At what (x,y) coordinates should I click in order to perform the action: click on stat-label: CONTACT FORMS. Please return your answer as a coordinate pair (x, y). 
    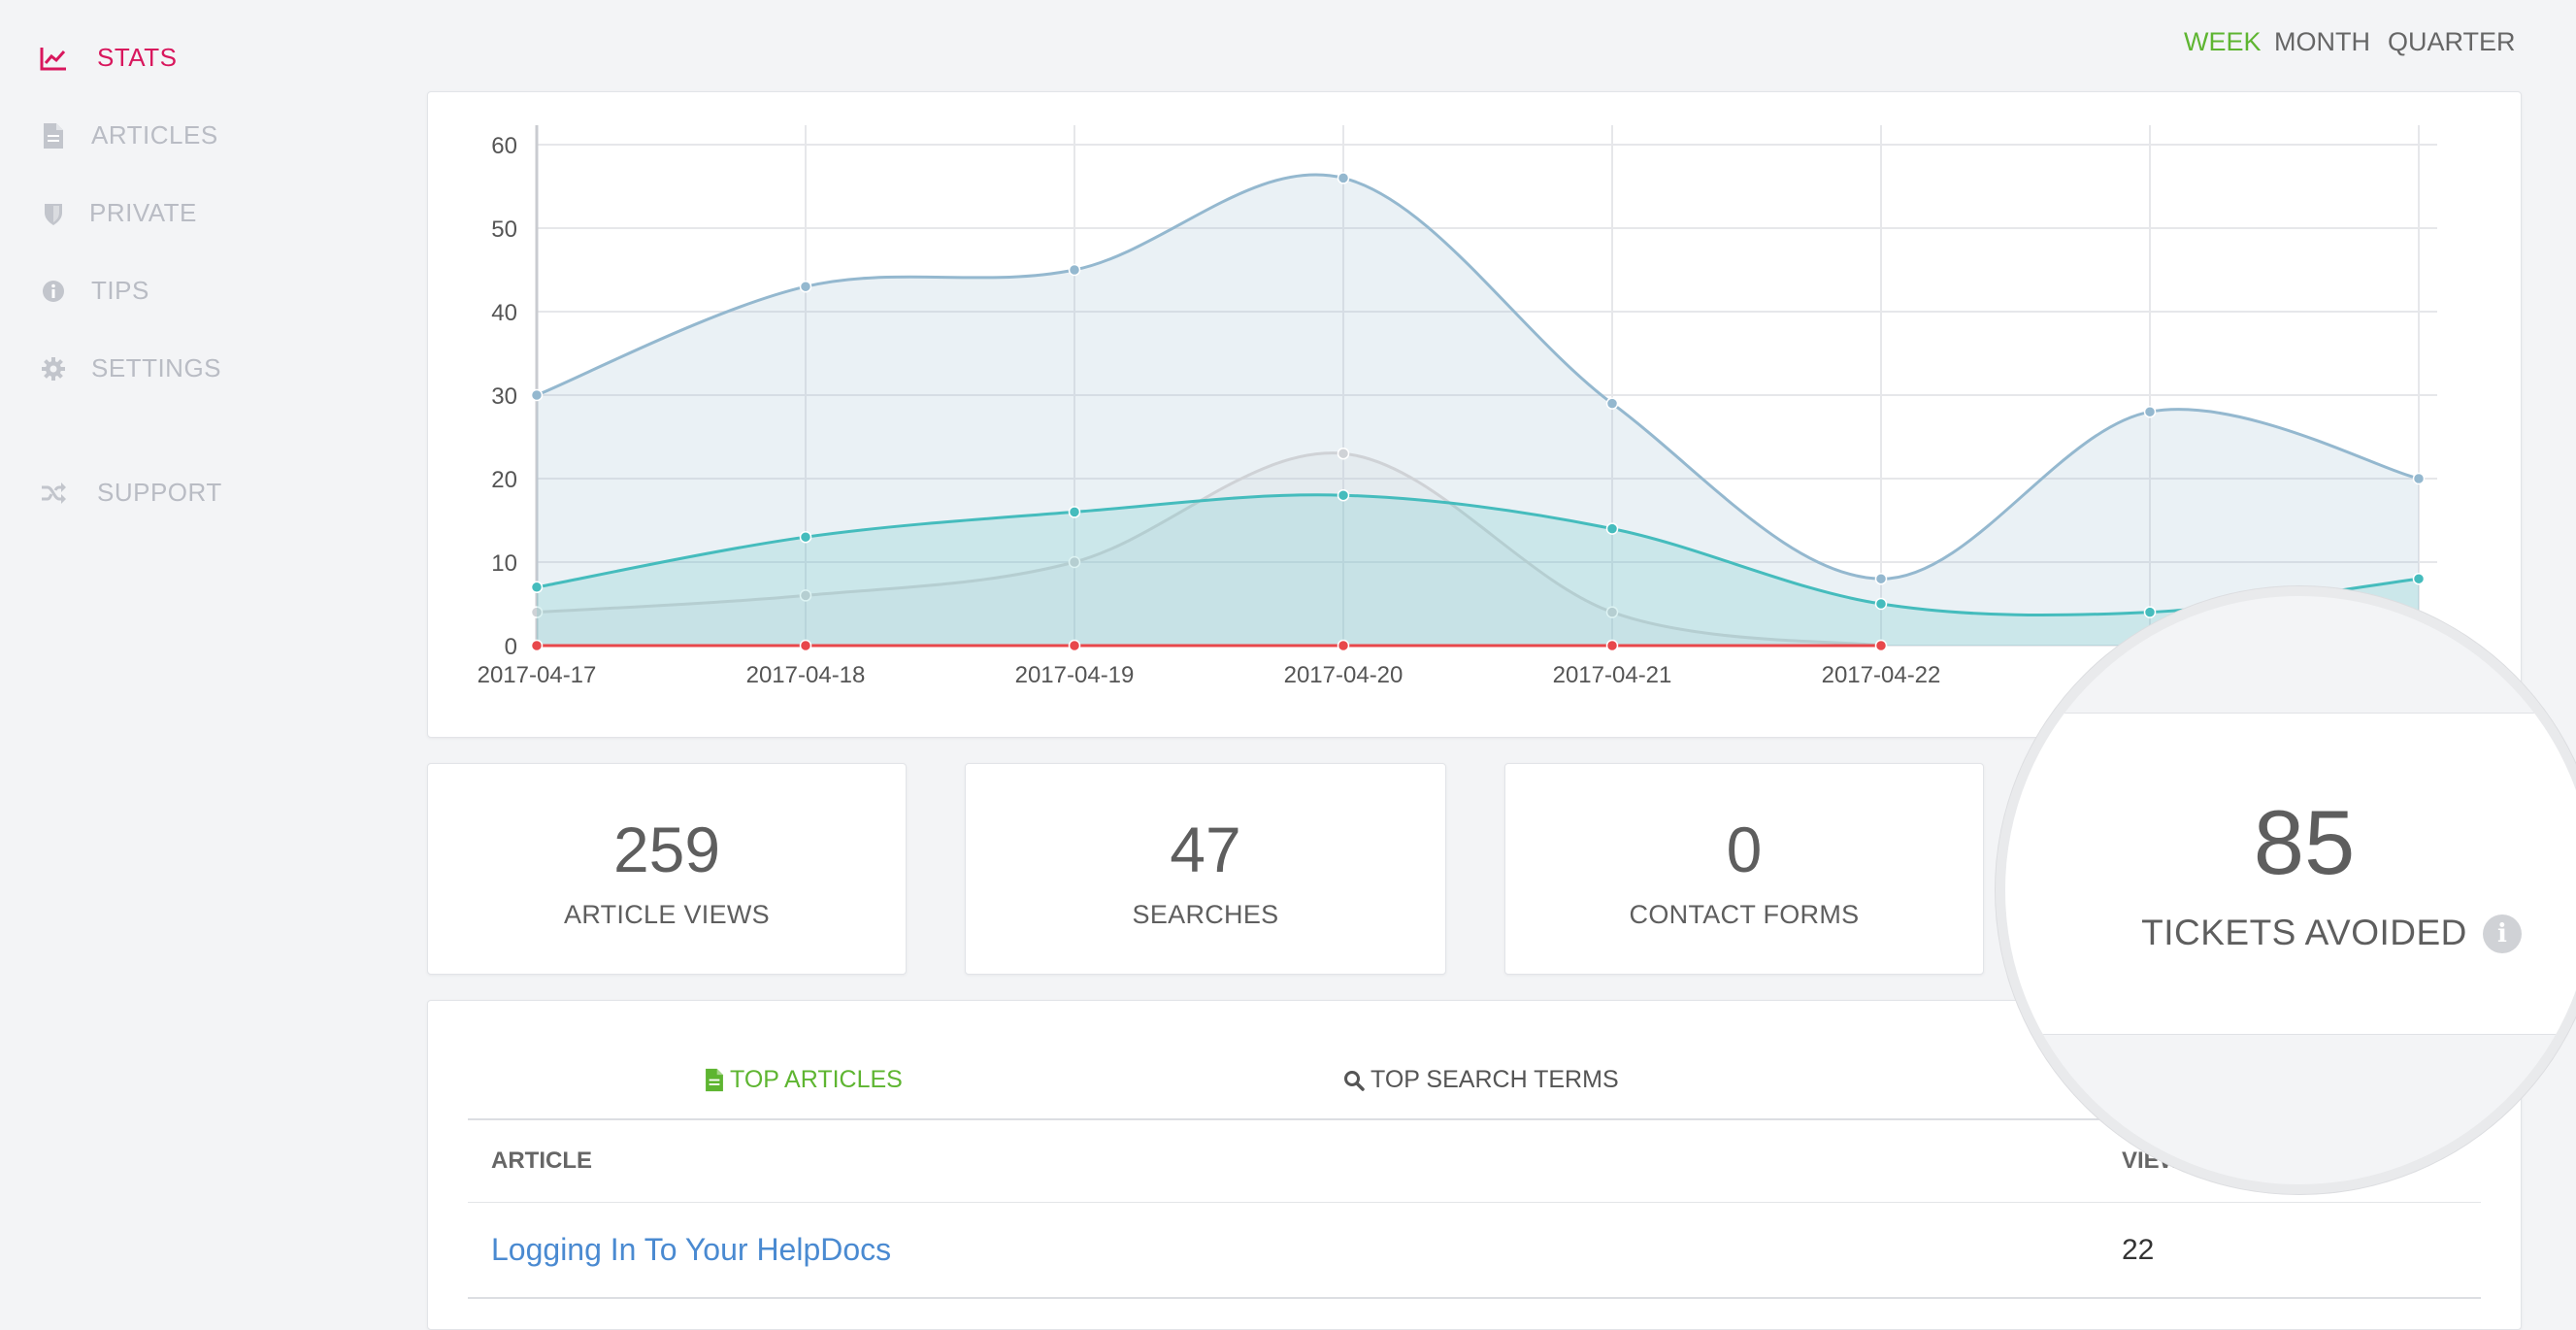
    Looking at the image, I should click on (1744, 914).